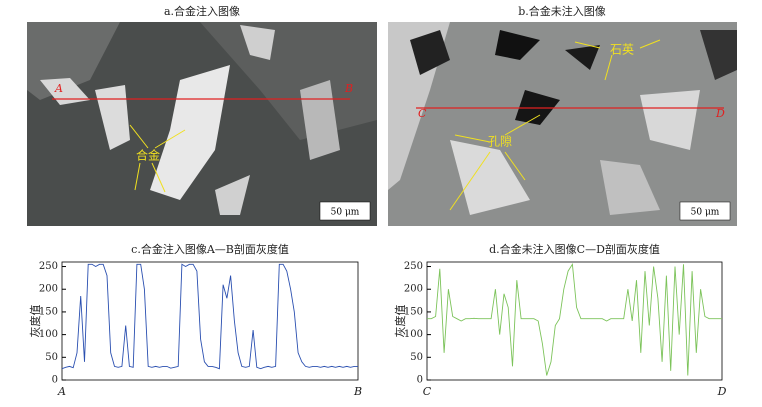 The width and height of the screenshot is (762, 407). I want to click on profile-label: C, so click(422, 113).